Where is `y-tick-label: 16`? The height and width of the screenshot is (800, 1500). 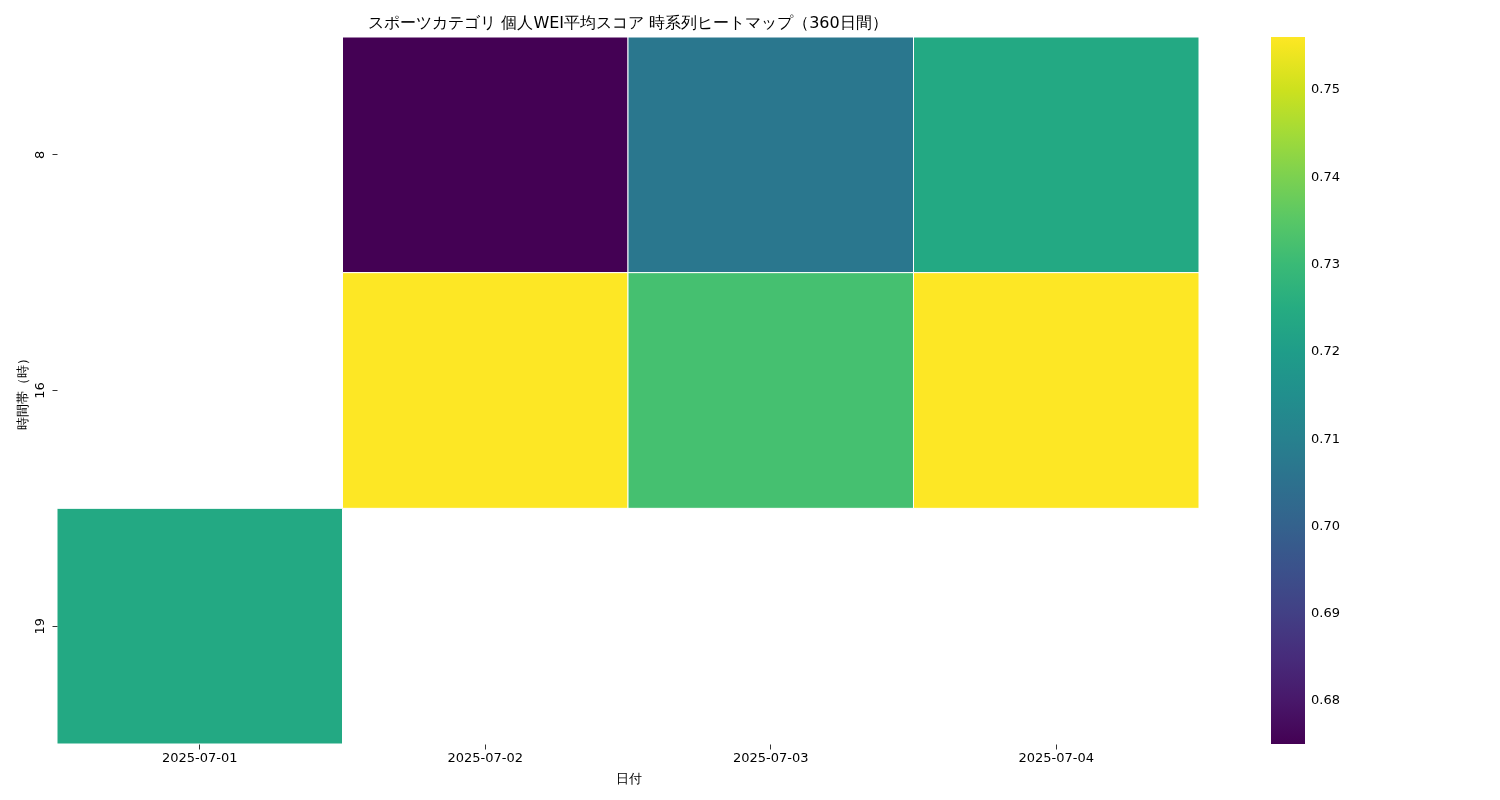
y-tick-label: 16 is located at coordinates (39, 390).